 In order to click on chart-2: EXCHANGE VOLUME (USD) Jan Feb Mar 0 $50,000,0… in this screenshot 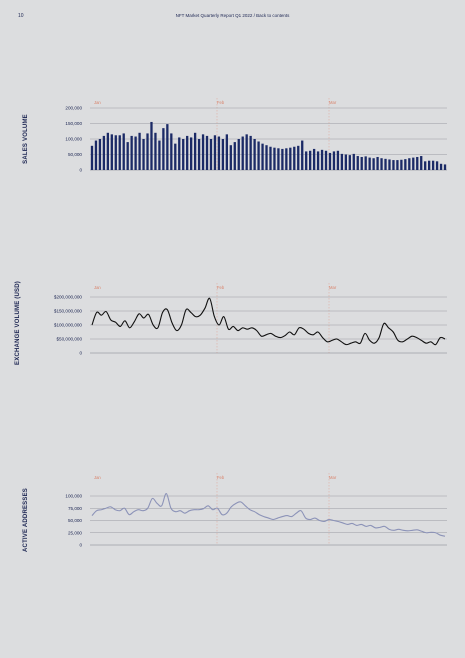, I will do `click(232, 323)`.